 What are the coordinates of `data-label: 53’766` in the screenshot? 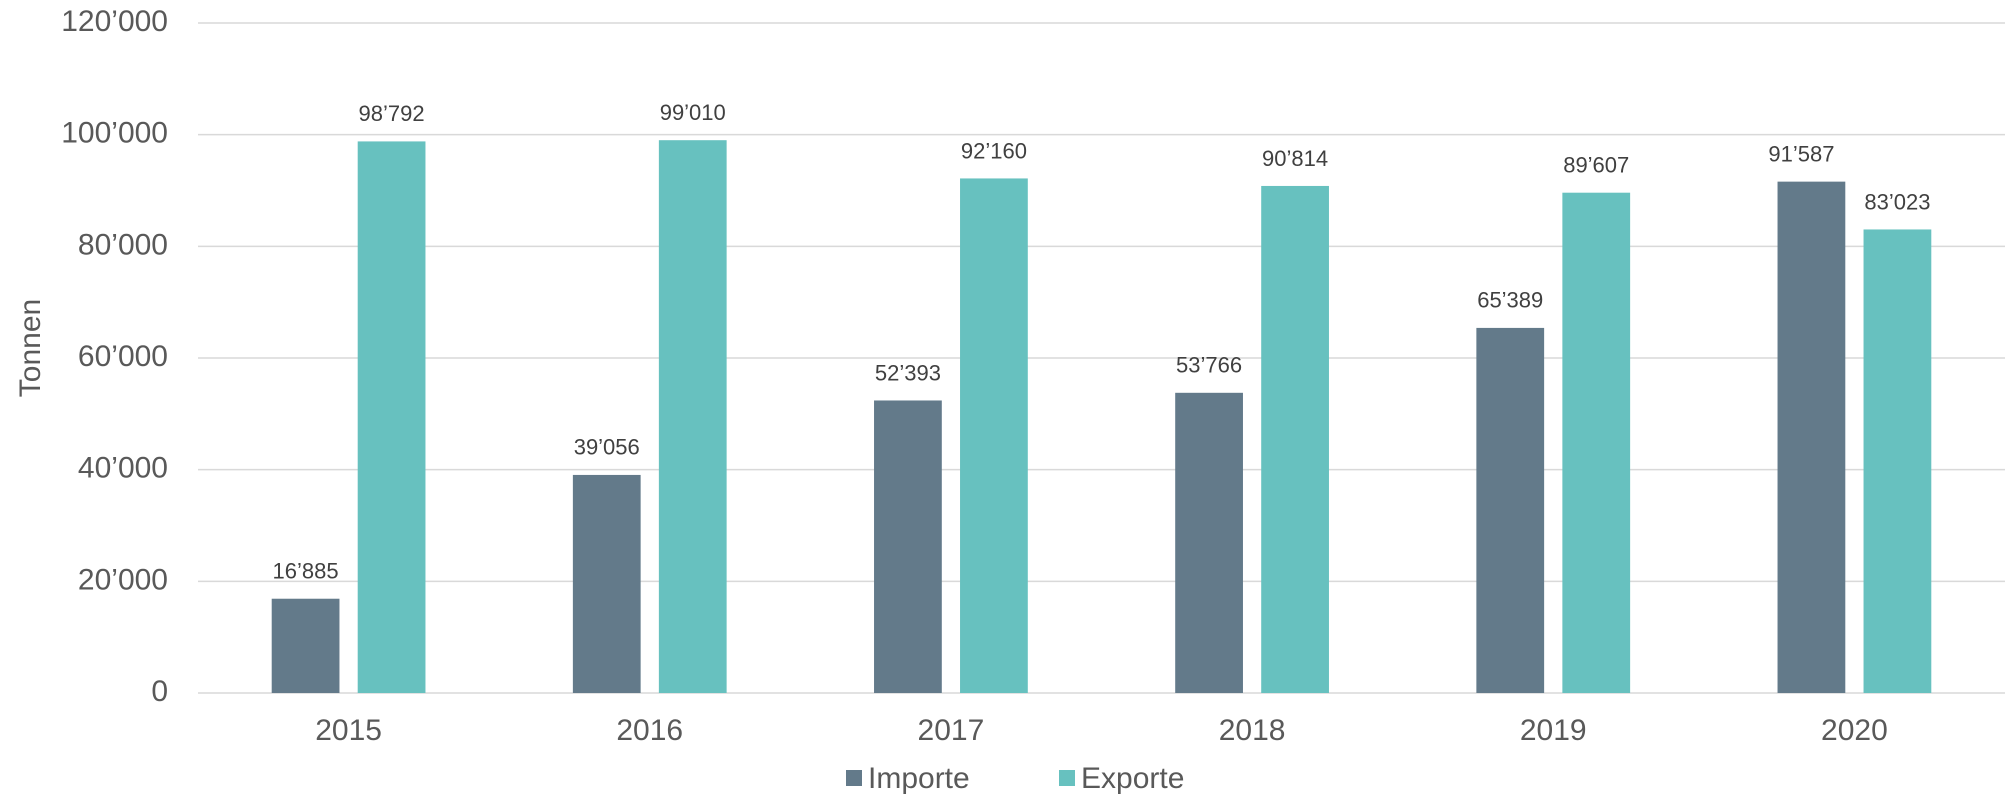 It's located at (1209, 365).